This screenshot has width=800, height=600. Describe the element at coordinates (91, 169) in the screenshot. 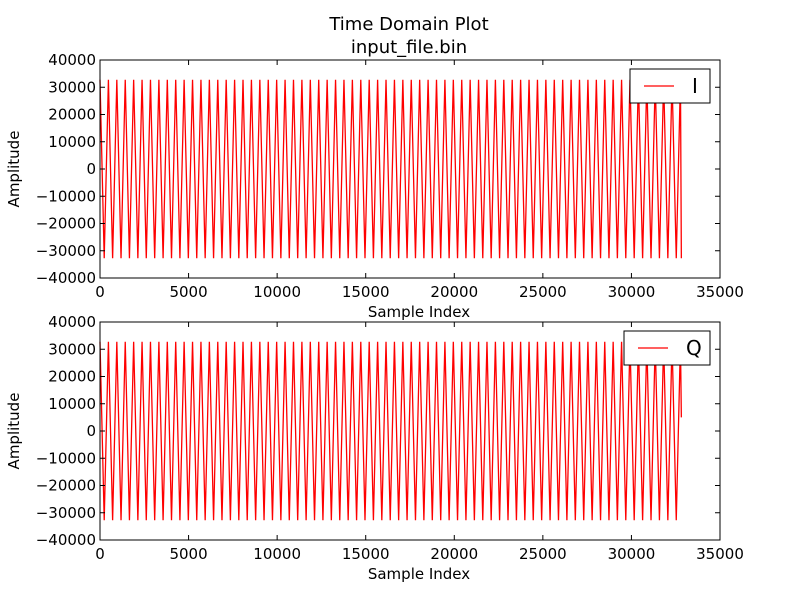

I see `top-ytick-label: 0` at that location.